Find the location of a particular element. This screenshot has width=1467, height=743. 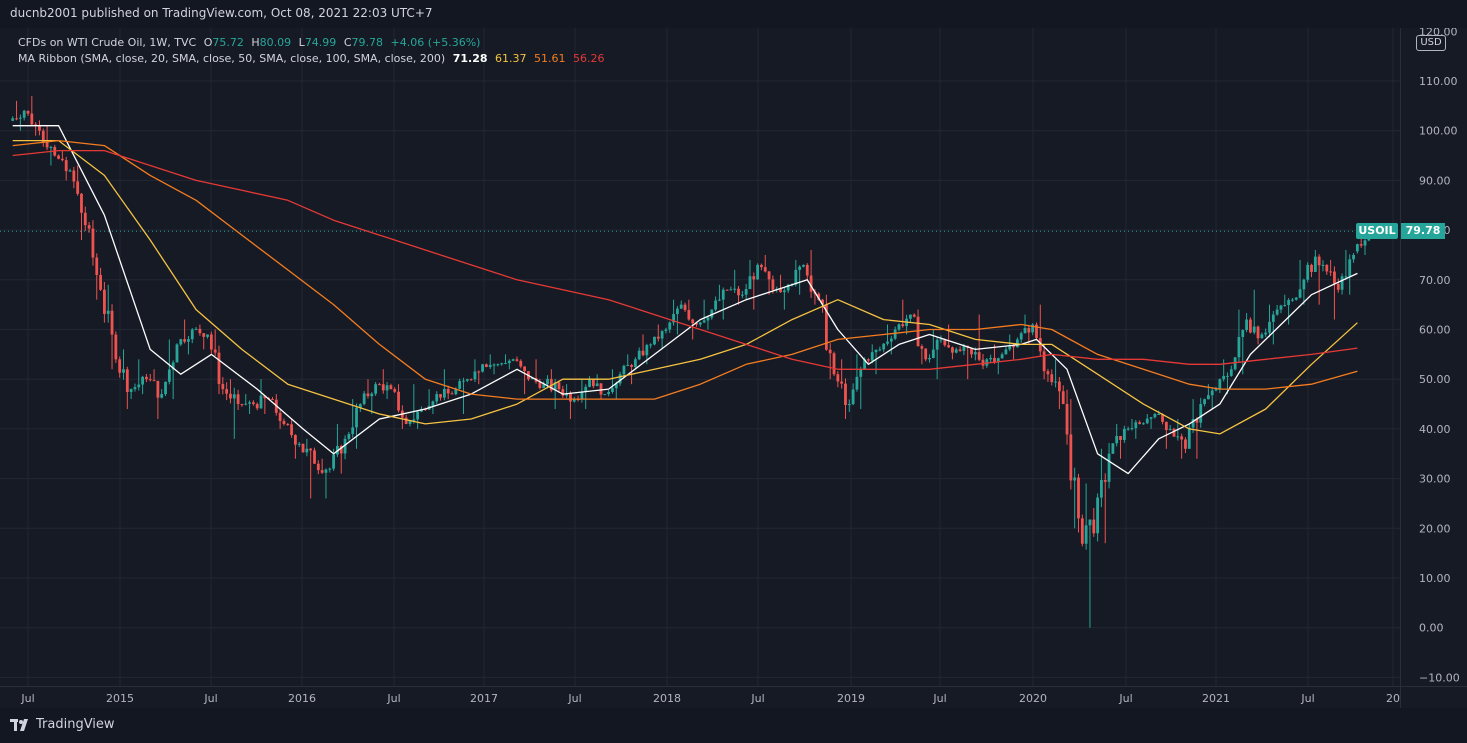

currency-label: USD is located at coordinates (1431, 43).